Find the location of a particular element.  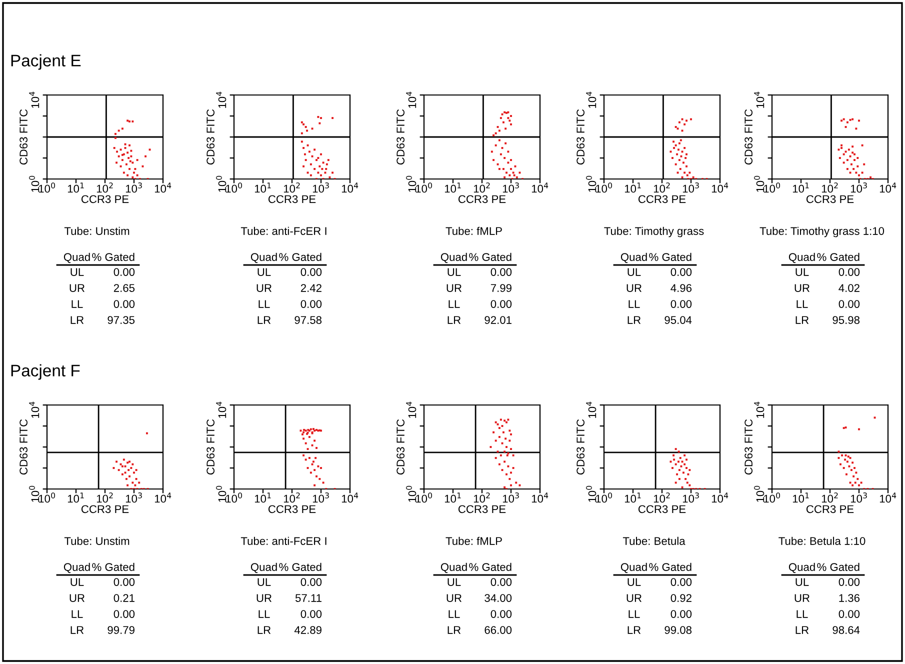

text: 92.01 is located at coordinates (498, 320).